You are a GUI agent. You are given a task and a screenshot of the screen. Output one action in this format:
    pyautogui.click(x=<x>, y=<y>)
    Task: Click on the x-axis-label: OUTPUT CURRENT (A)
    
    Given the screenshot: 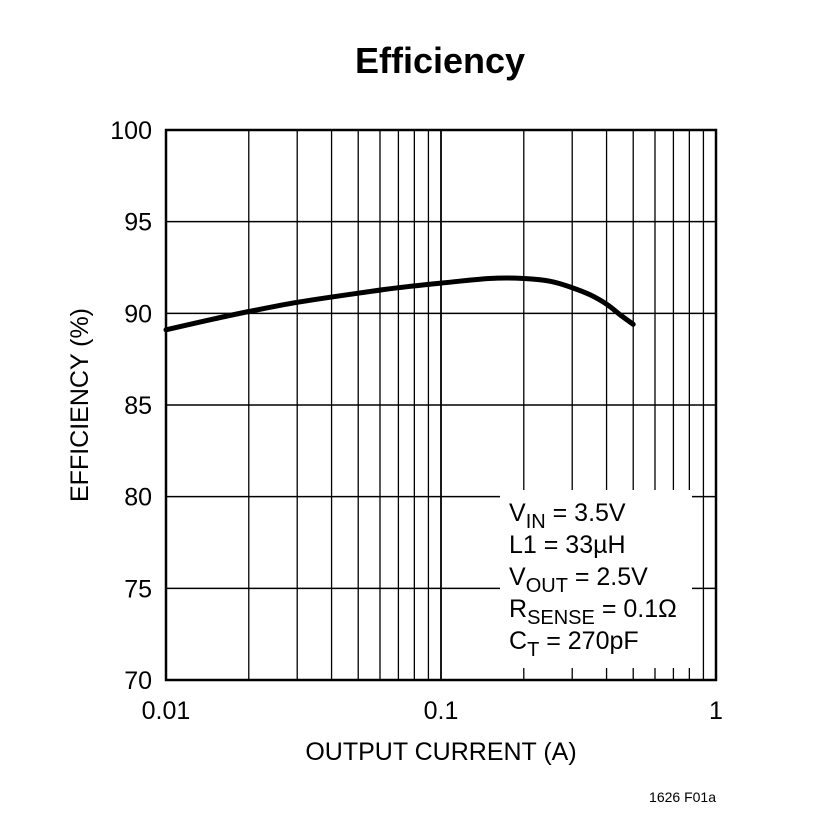 What is the action you would take?
    pyautogui.click(x=440, y=752)
    